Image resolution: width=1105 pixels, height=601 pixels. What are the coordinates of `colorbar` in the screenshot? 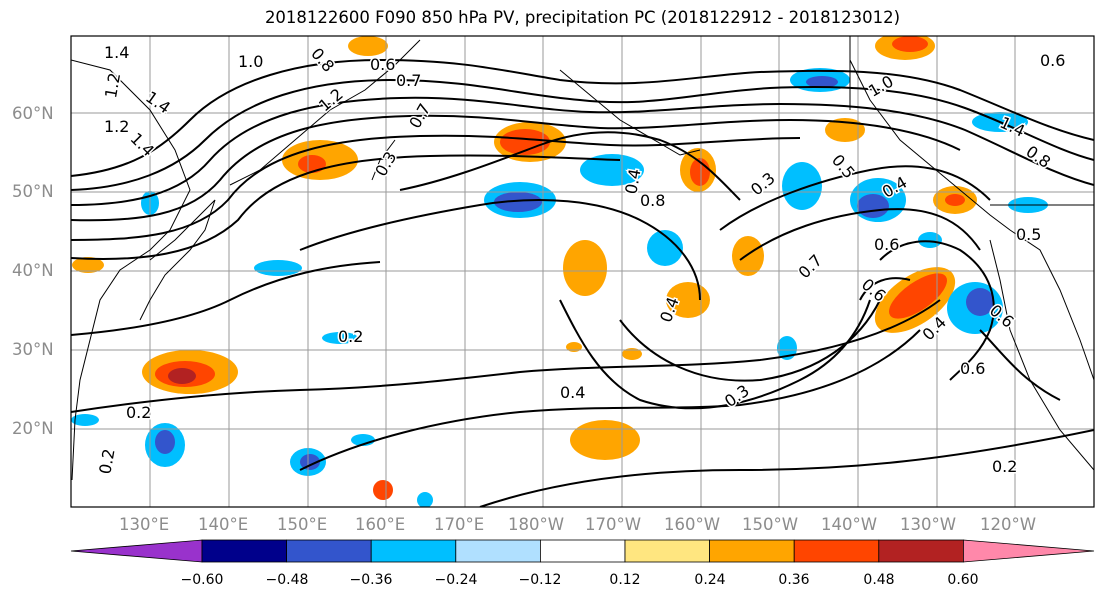 It's located at (582, 551).